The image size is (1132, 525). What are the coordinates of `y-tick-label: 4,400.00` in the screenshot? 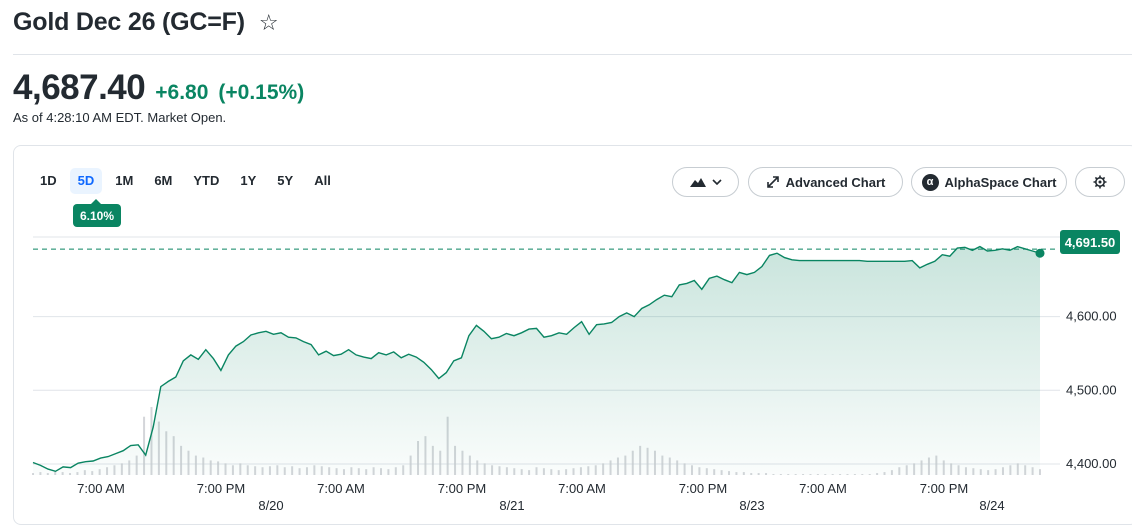 It's located at (1091, 463).